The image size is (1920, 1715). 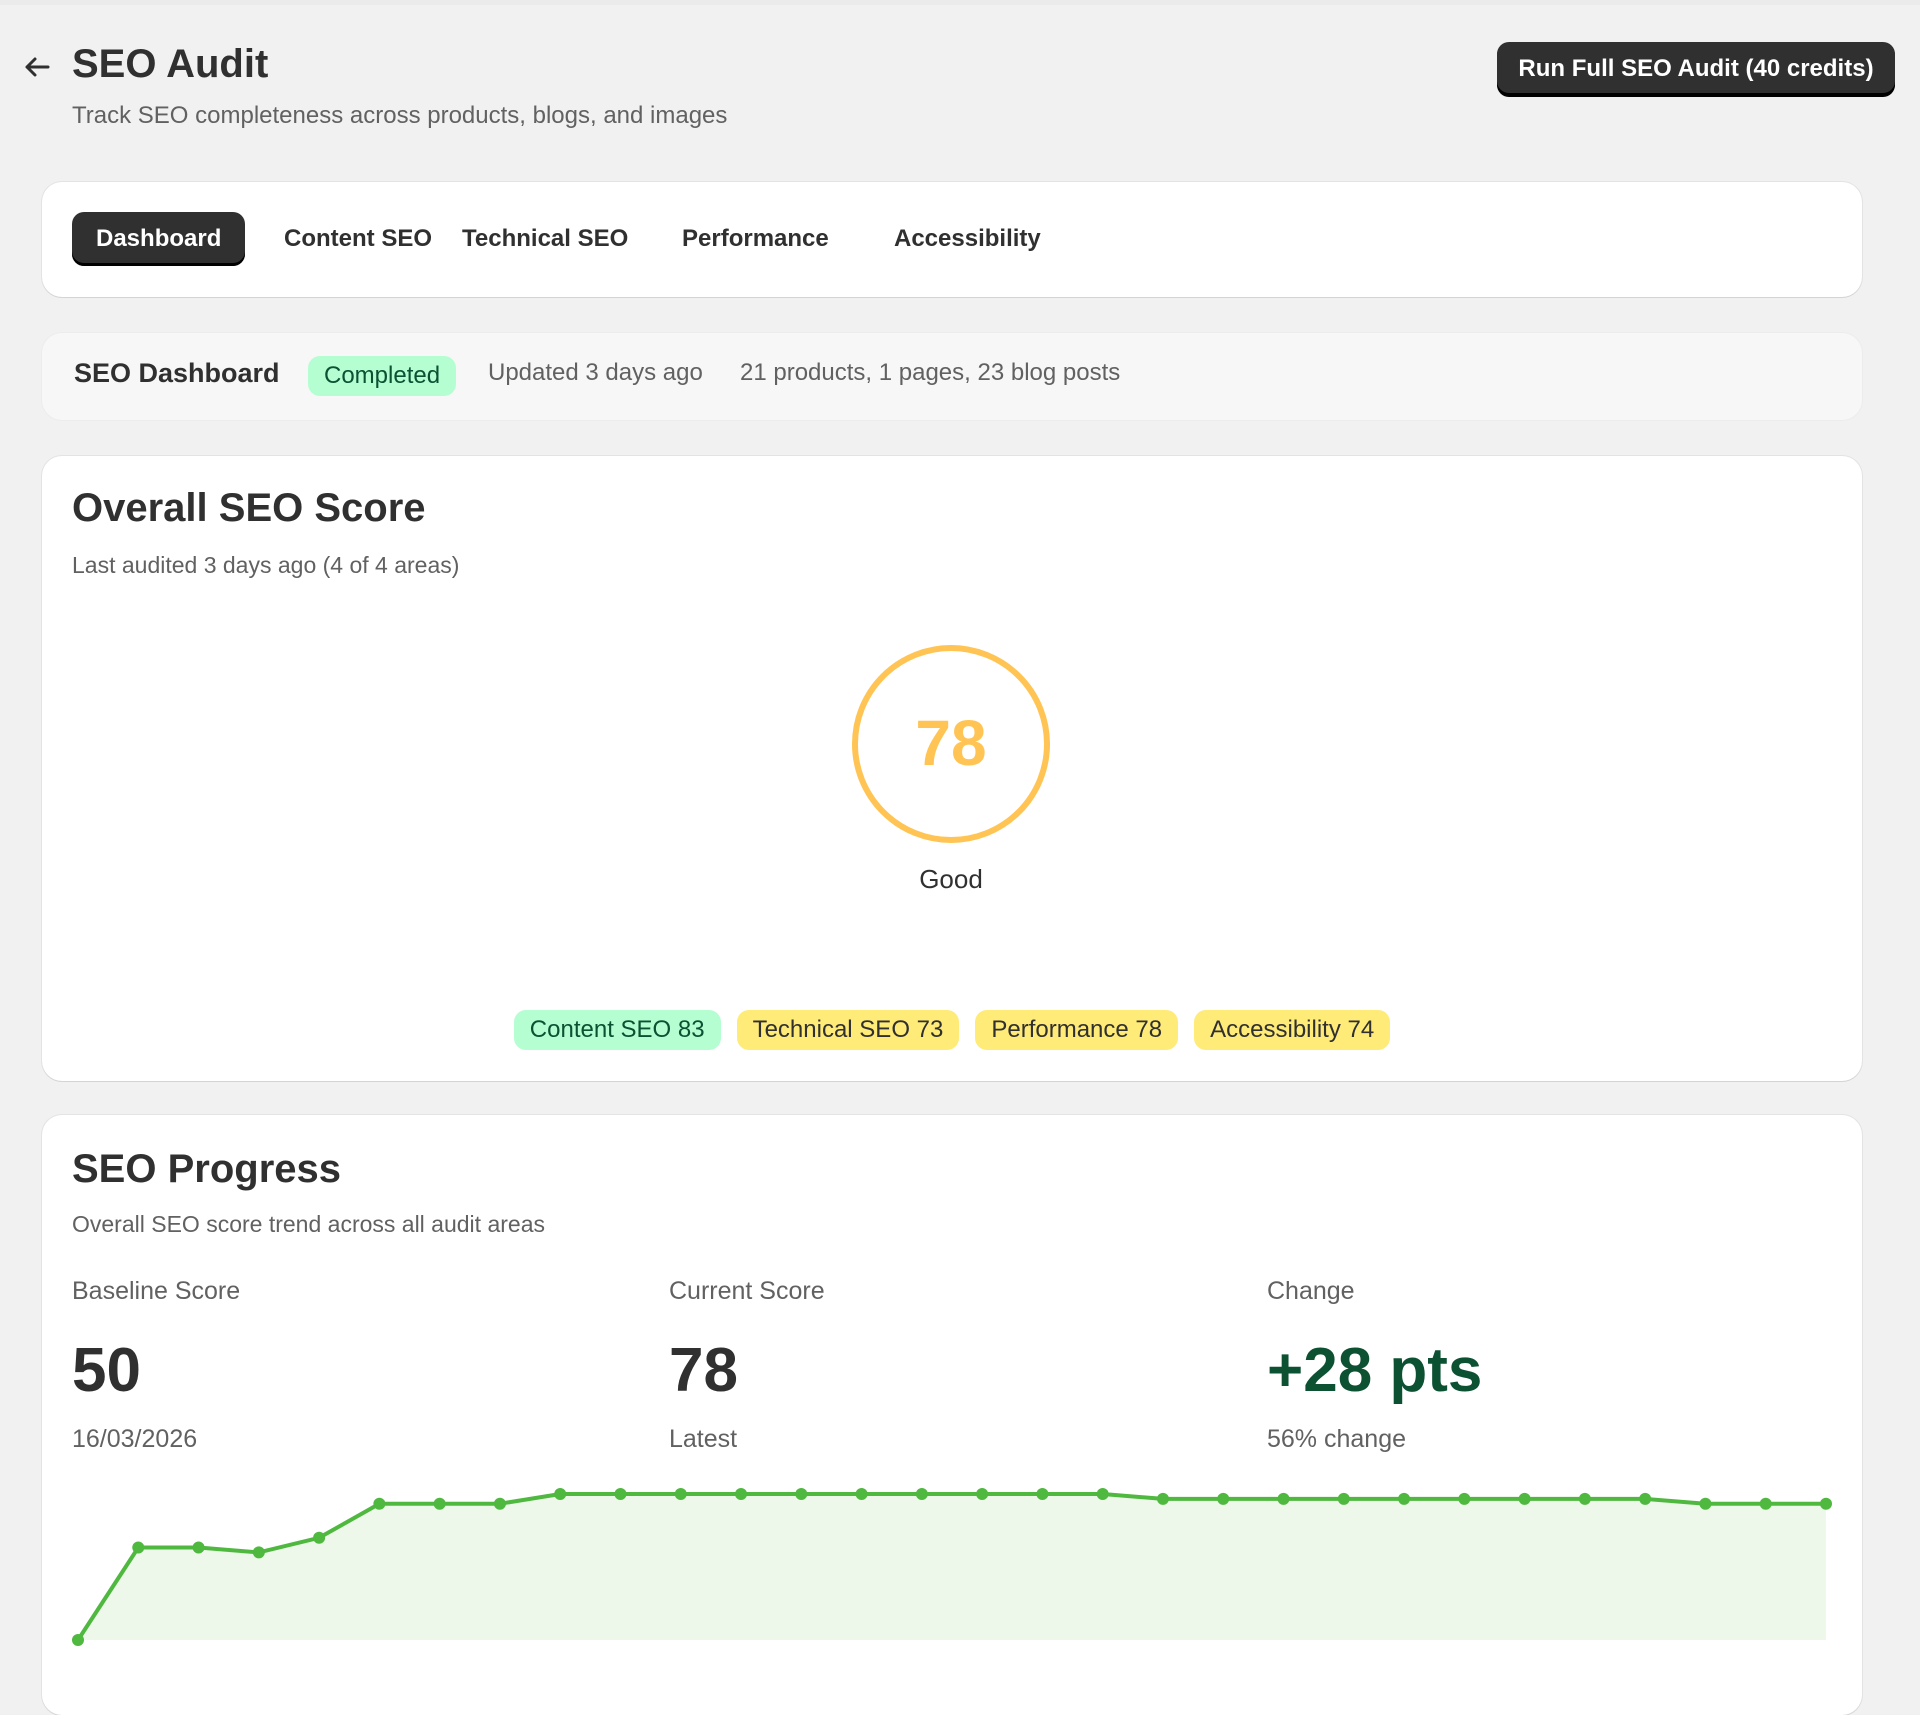 I want to click on overall-title: Overall SEO Score, so click(x=249, y=508).